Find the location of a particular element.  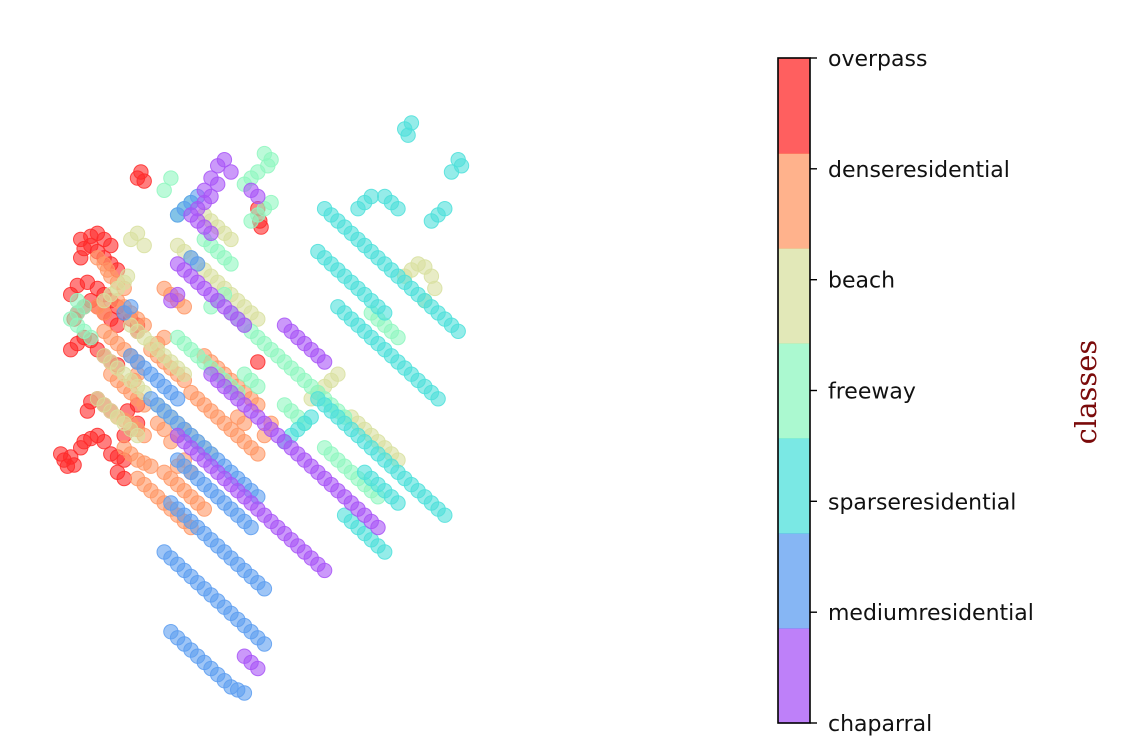

colorbar-segment-beach is located at coordinates (794, 296).